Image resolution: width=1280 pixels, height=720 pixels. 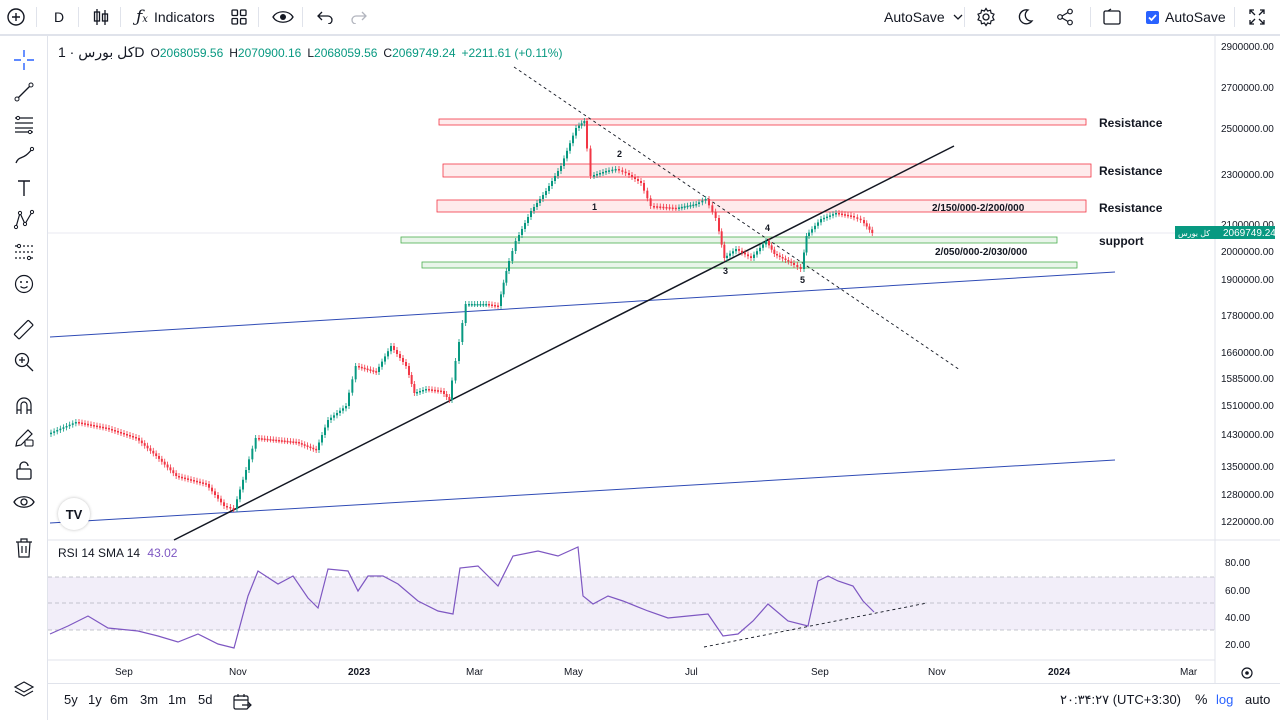 I want to click on pattern-tool, so click(x=24, y=220).